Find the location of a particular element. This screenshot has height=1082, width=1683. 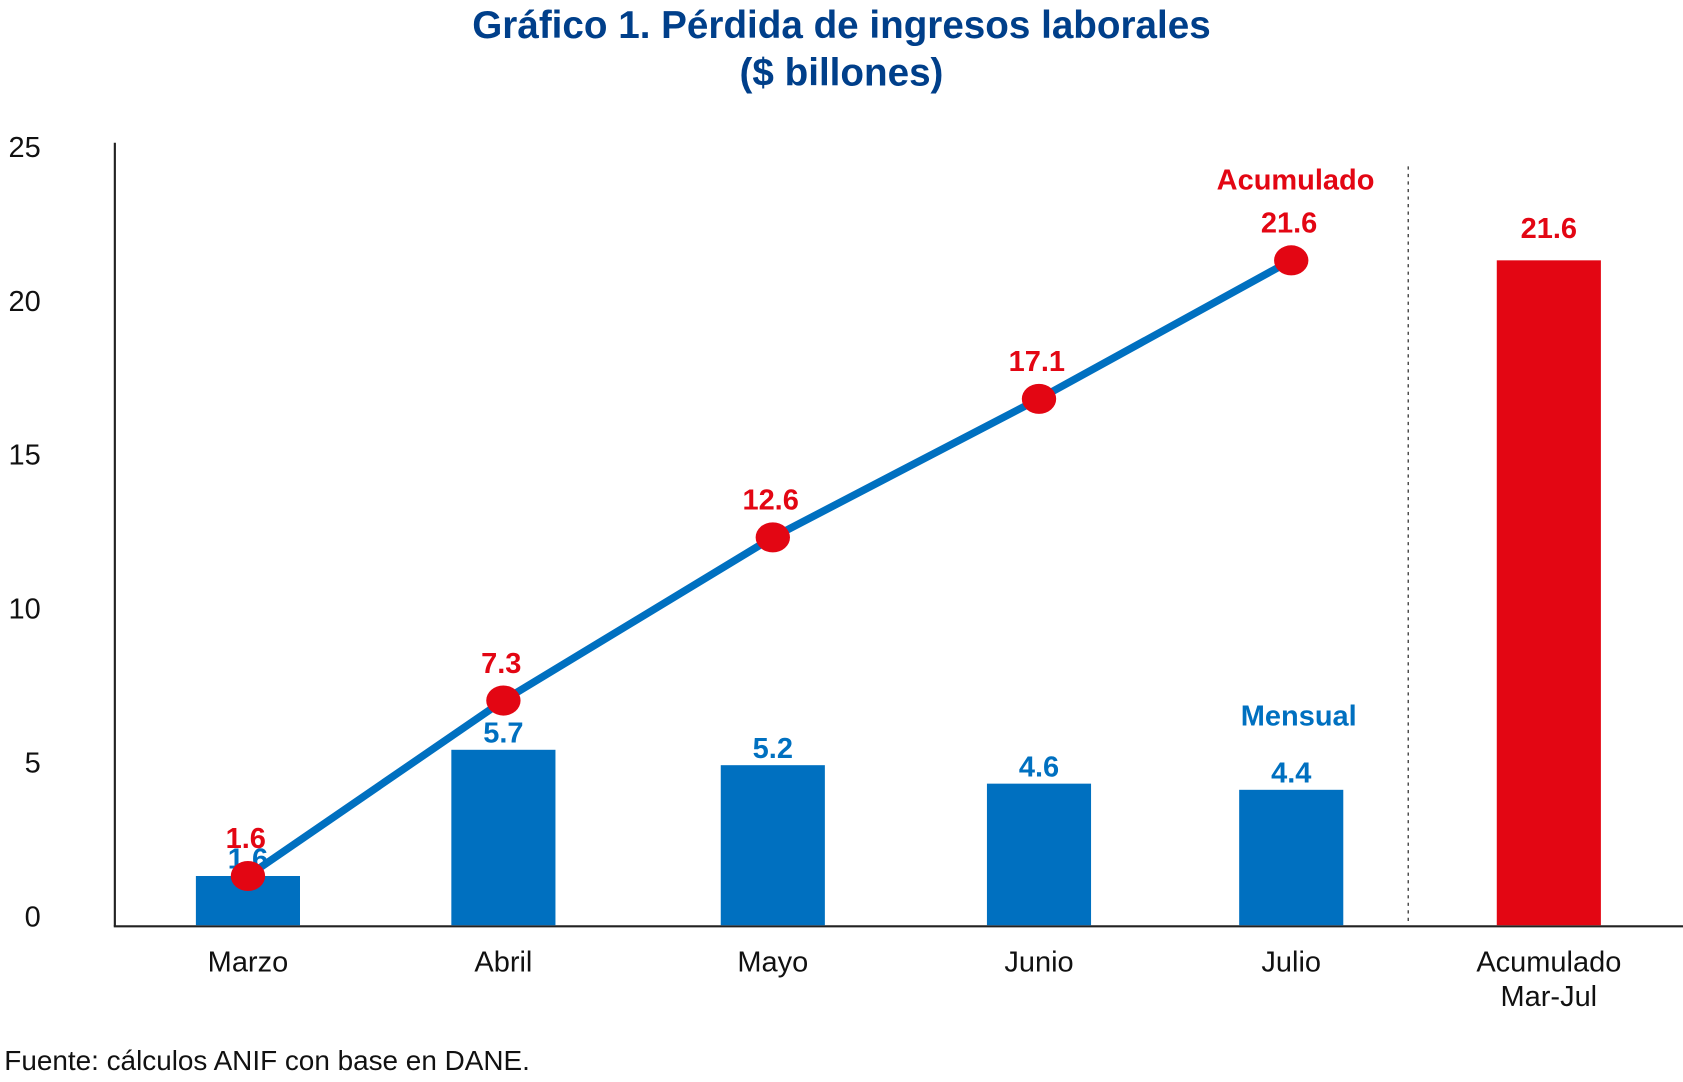

x-tick-label: Abril is located at coordinates (503, 961).